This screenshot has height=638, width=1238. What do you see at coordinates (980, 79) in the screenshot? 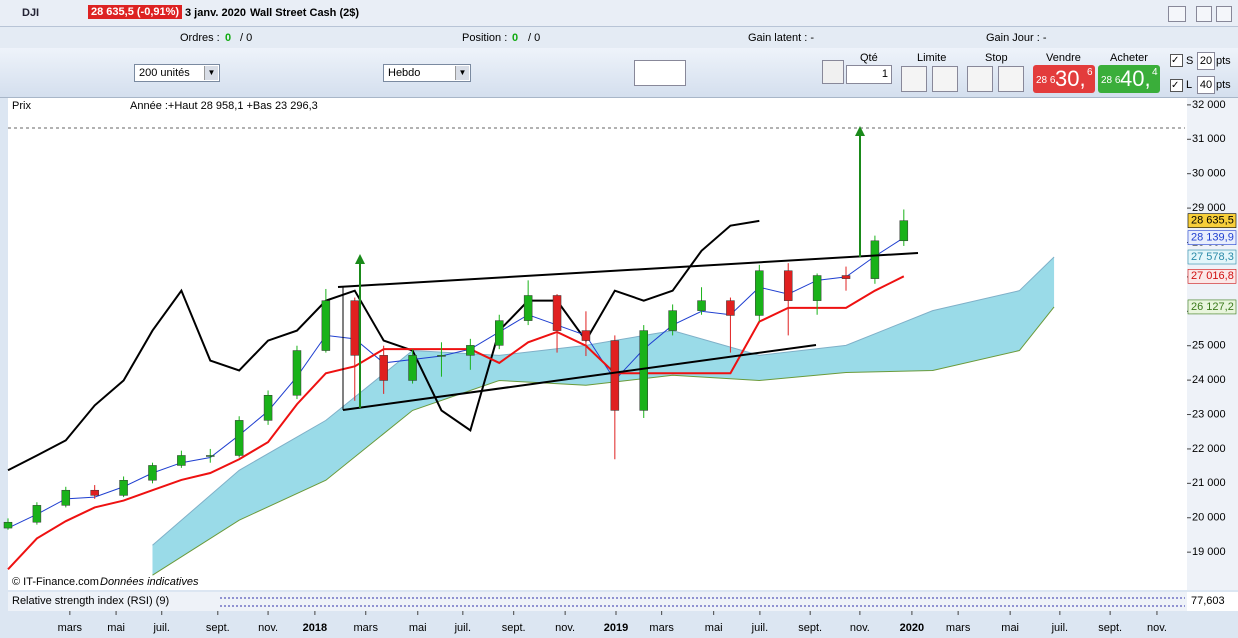
I see `stop-buy` at bounding box center [980, 79].